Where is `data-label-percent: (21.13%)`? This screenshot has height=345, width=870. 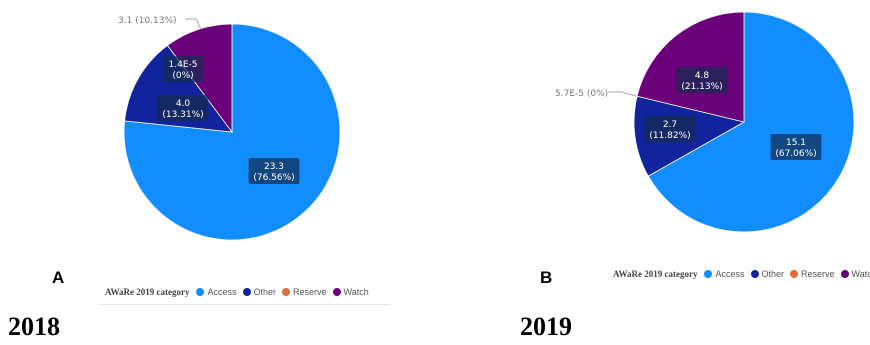 data-label-percent: (21.13%) is located at coordinates (701, 87).